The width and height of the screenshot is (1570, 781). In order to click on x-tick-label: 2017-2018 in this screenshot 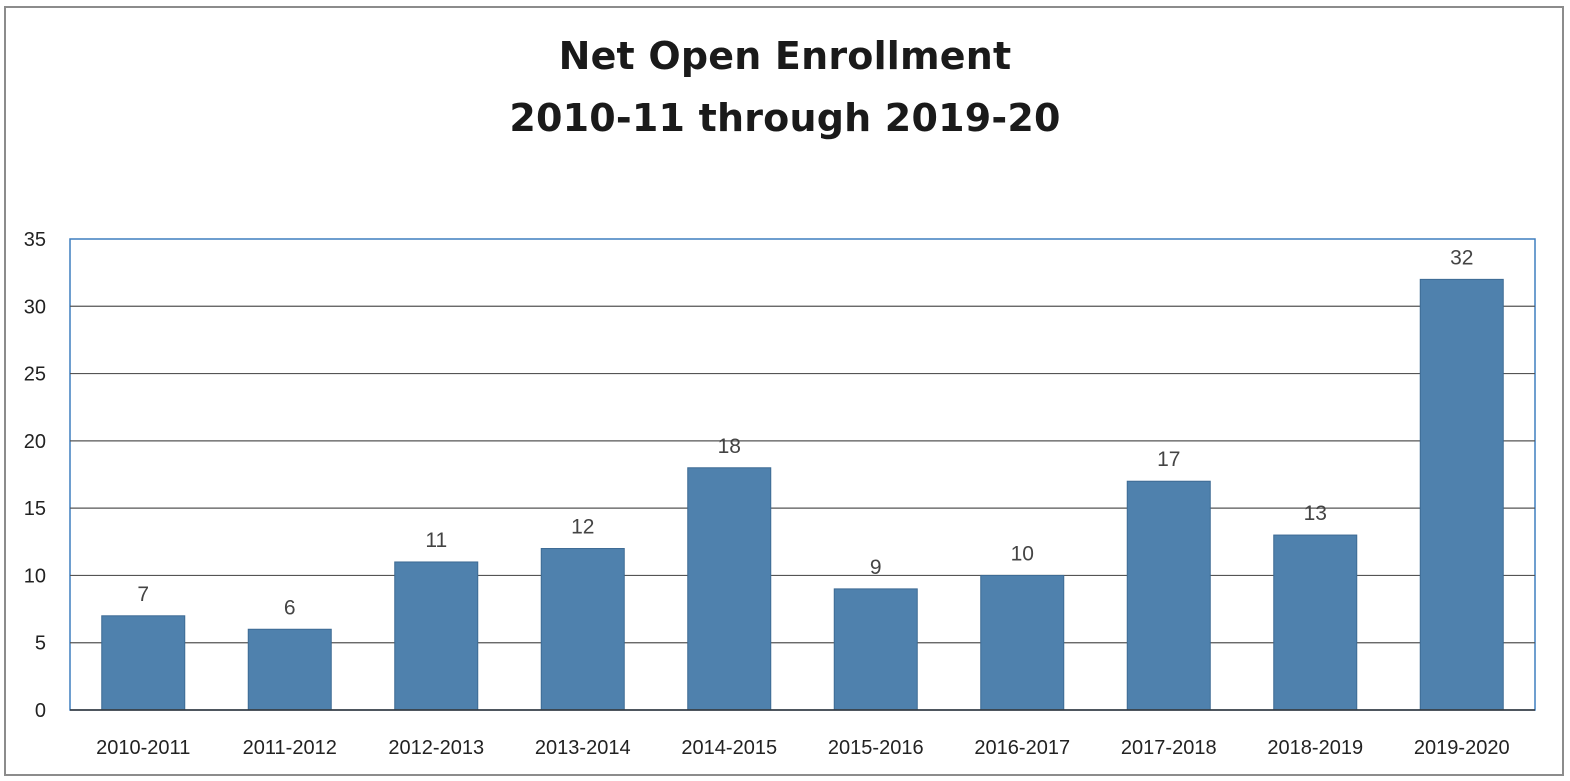, I will do `click(1169, 748)`.